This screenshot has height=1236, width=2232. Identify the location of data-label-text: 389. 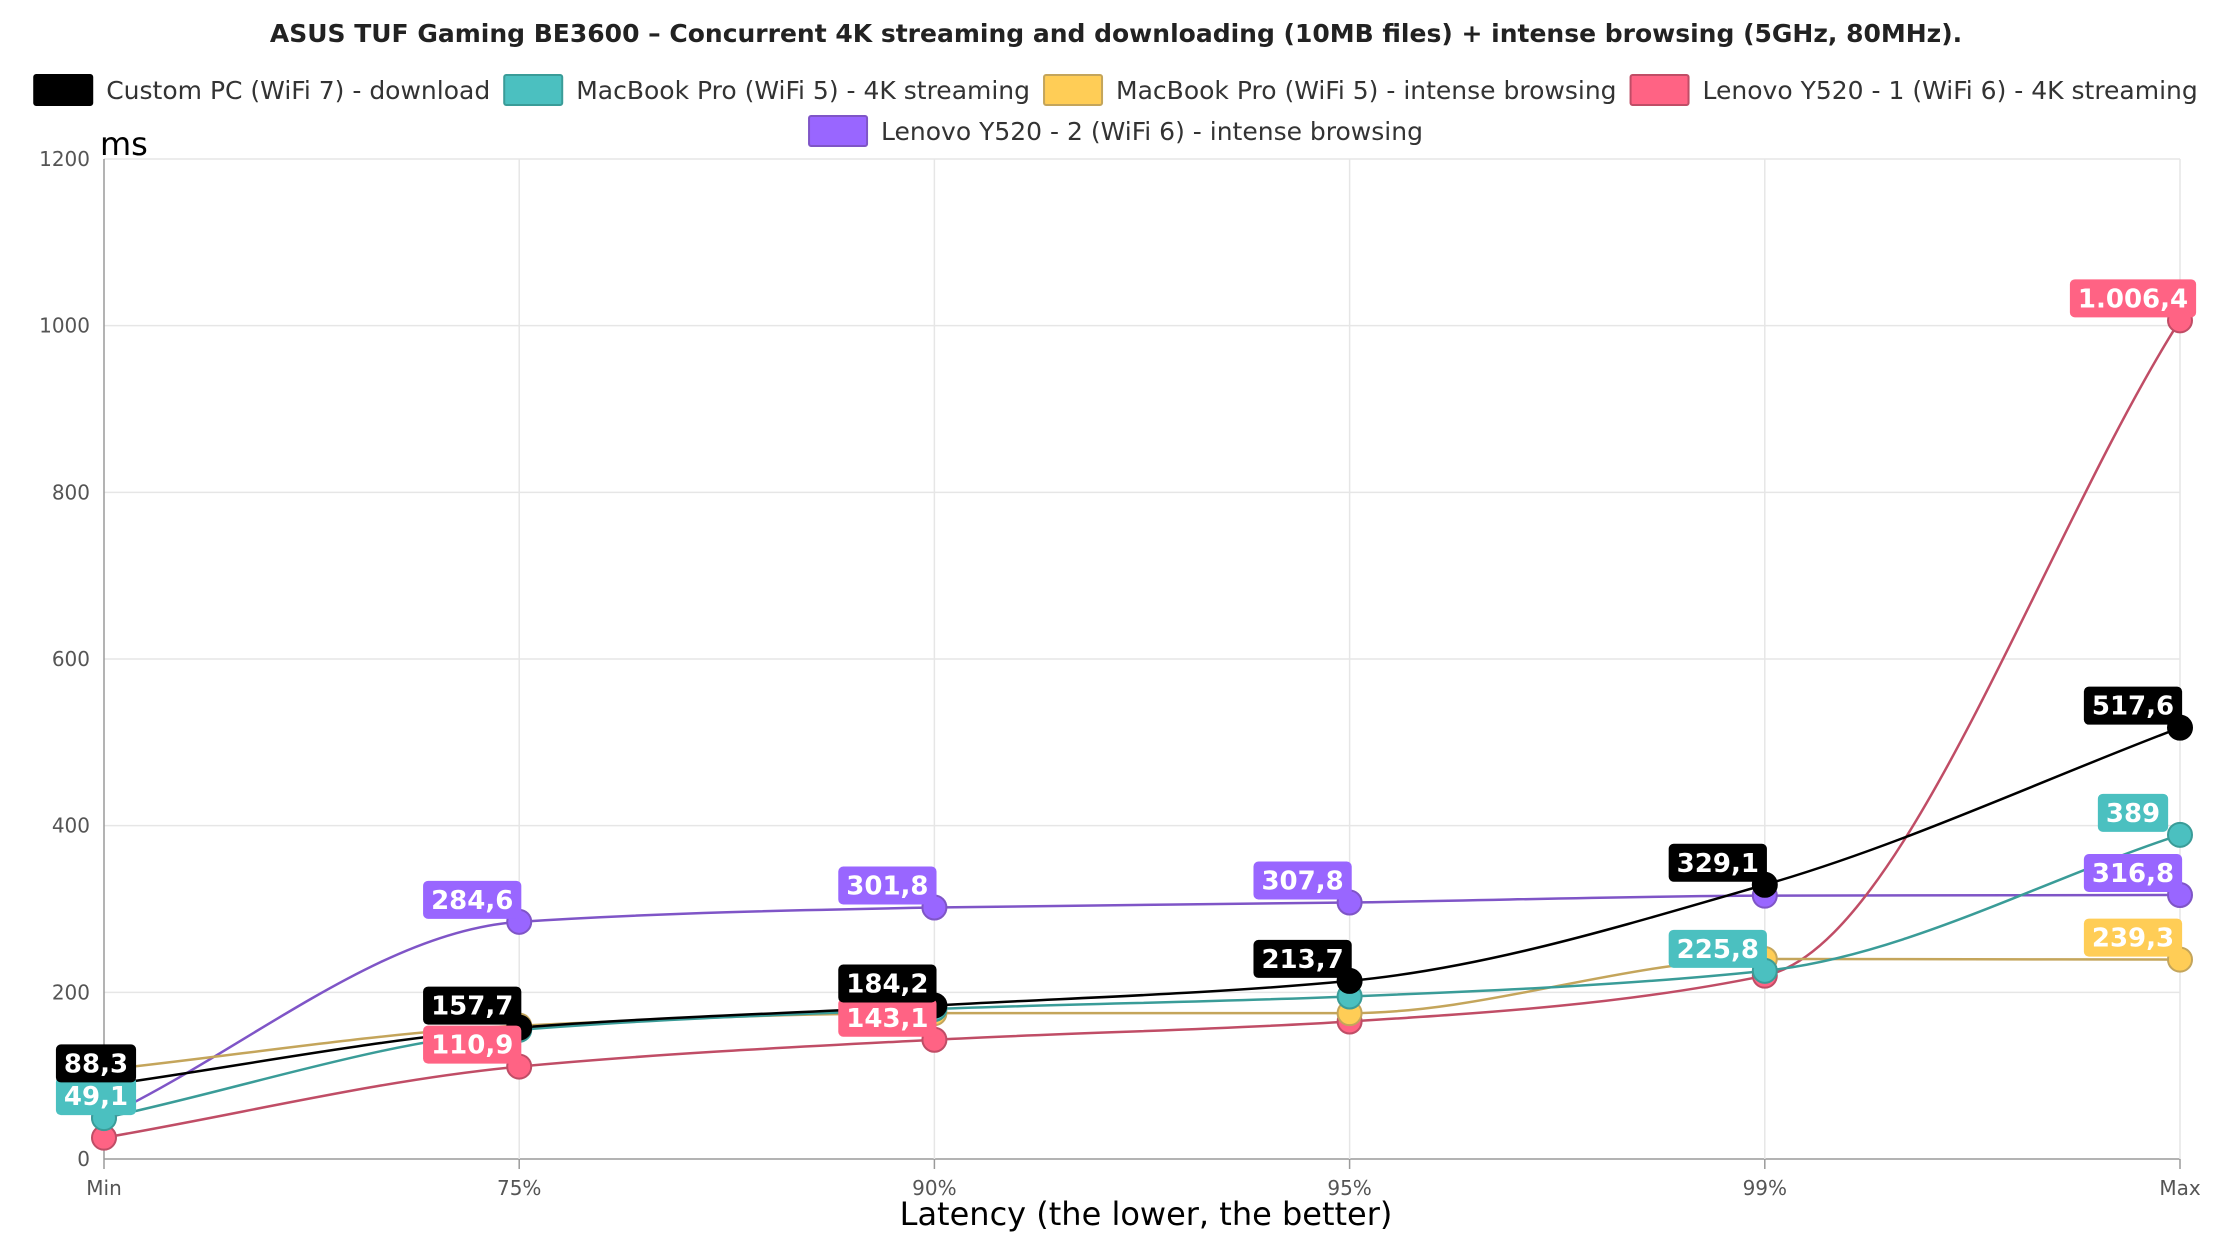
(2133, 814).